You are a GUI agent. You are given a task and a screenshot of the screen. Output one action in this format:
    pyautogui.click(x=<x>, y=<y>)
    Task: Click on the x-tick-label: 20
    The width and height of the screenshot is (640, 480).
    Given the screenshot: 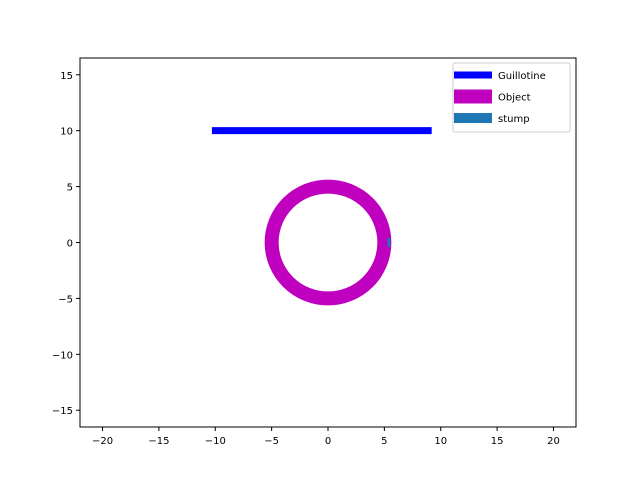 What is the action you would take?
    pyautogui.click(x=553, y=441)
    